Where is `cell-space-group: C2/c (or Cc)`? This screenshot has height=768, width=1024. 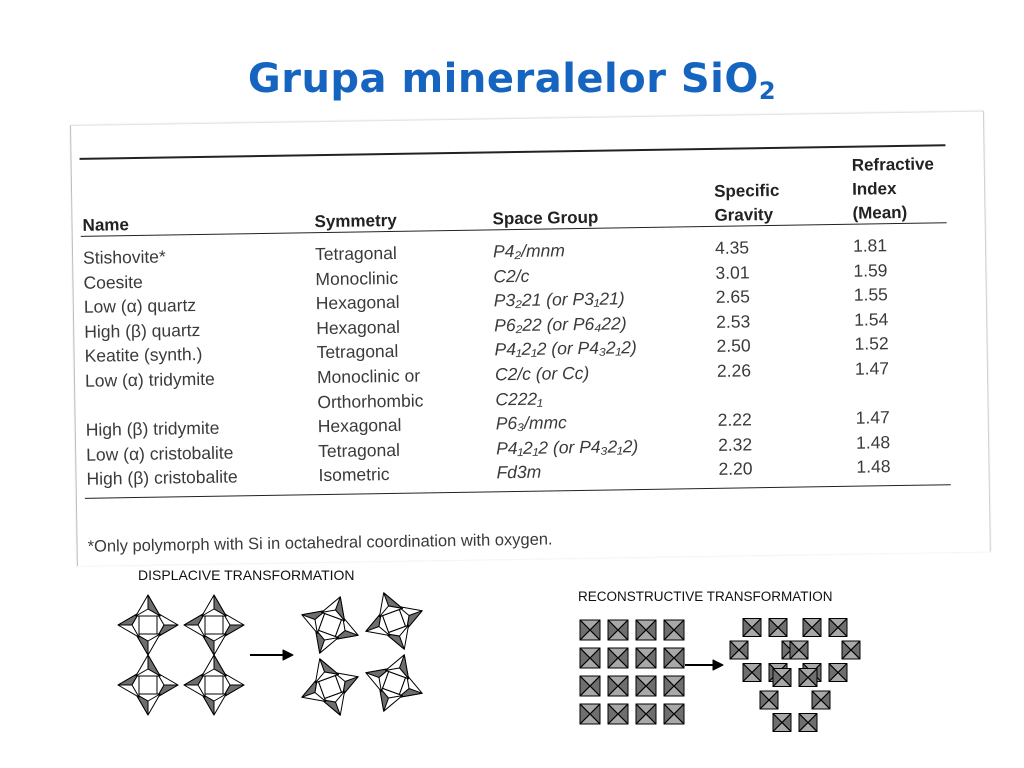
cell-space-group: C2/c (or Cc) is located at coordinates (542, 373).